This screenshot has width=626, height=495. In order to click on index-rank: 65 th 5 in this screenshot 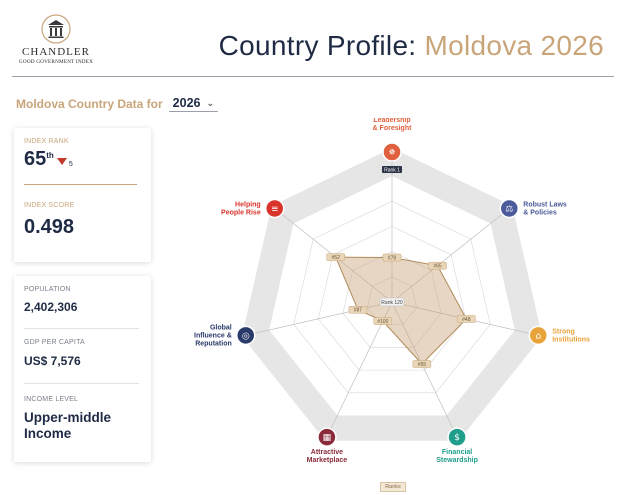, I will do `click(48, 159)`.